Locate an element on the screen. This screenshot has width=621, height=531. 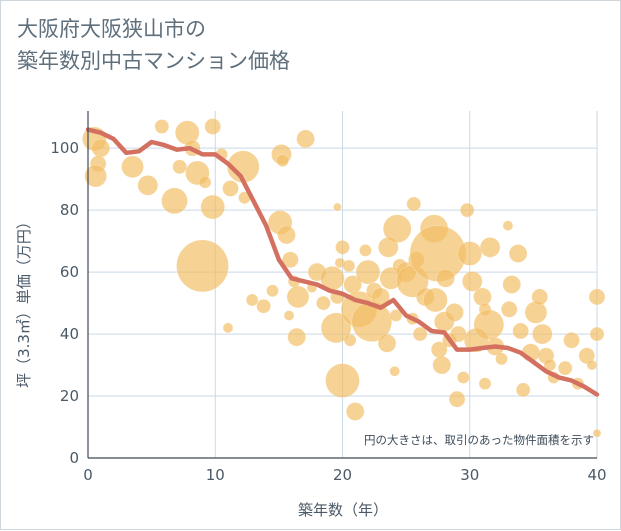
bubble-size-note: 円の大きさは、取引のあった物件面積を示す is located at coordinates (479, 440).